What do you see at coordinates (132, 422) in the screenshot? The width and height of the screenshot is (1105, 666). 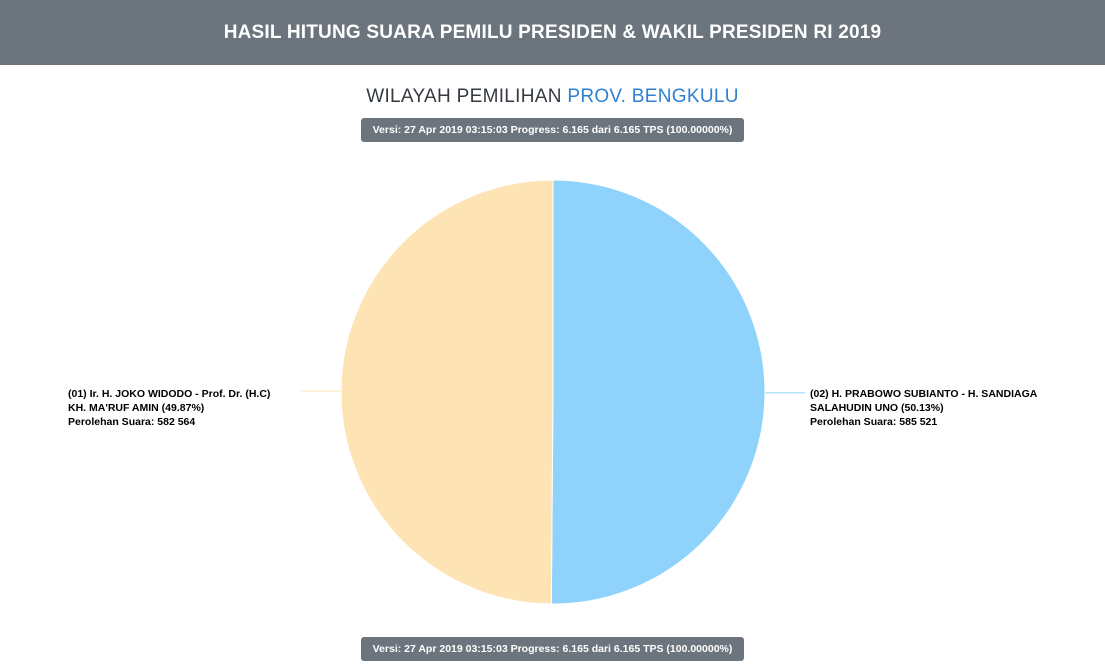 I see `slice-label-jokowi-votes: Perolehan Suara: 582 564` at bounding box center [132, 422].